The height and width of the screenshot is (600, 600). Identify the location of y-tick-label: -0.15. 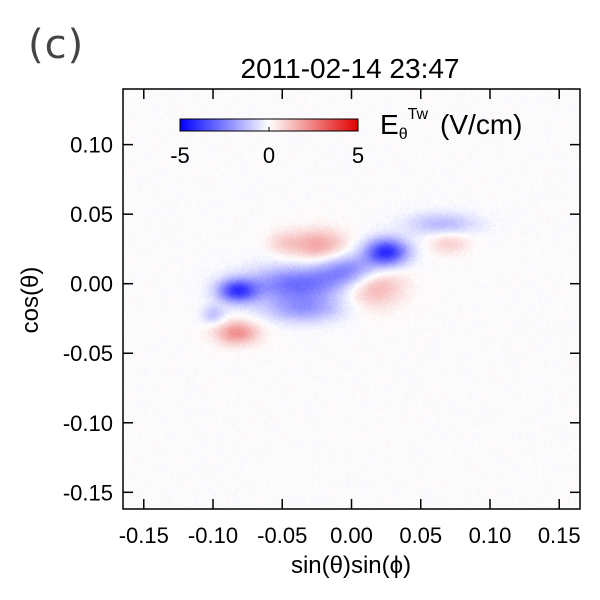
(88, 492).